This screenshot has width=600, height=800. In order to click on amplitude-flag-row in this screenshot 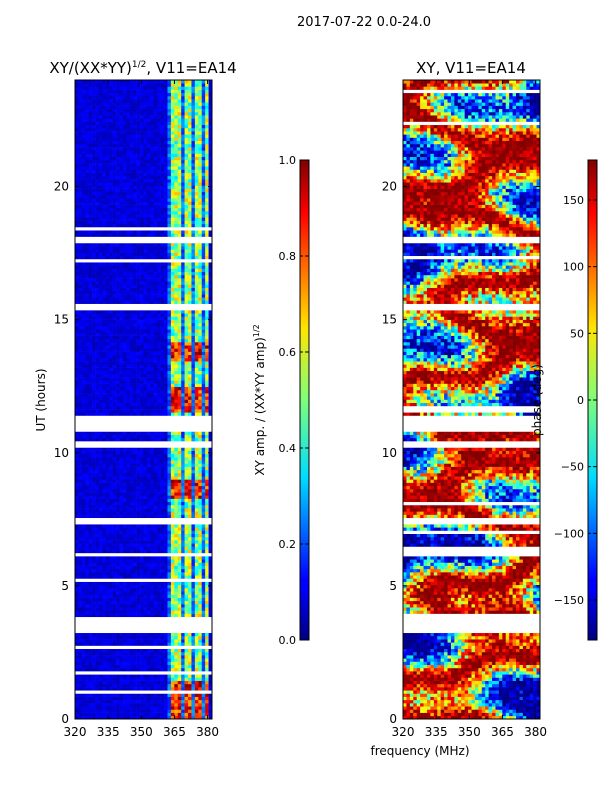, I will do `click(143, 522)`.